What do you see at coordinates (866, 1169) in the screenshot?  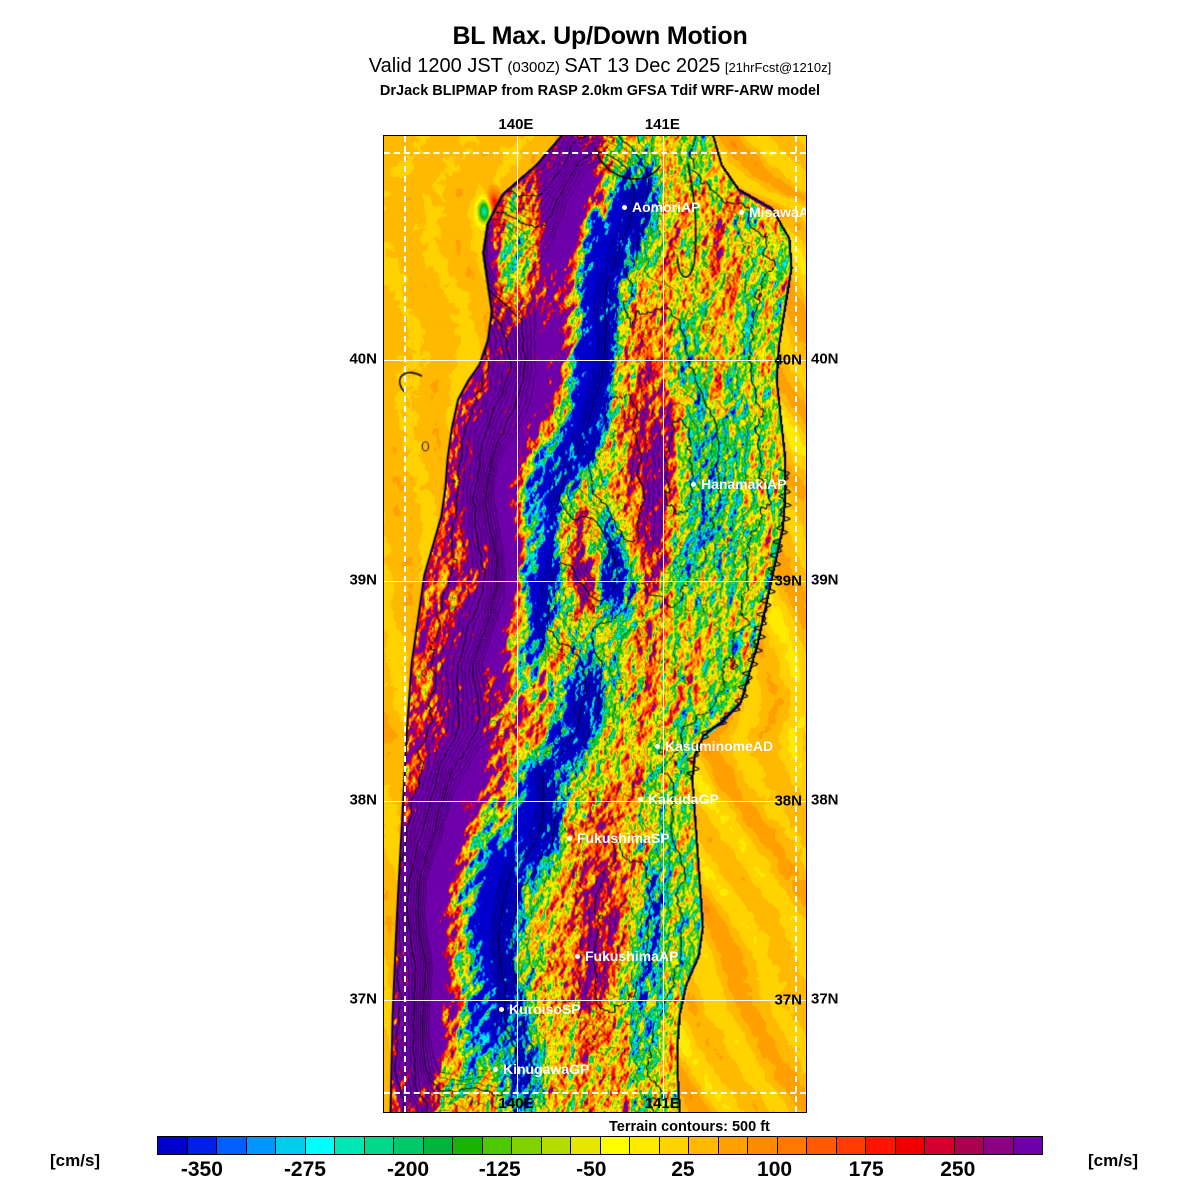 I see `colorbar-tick: 175` at bounding box center [866, 1169].